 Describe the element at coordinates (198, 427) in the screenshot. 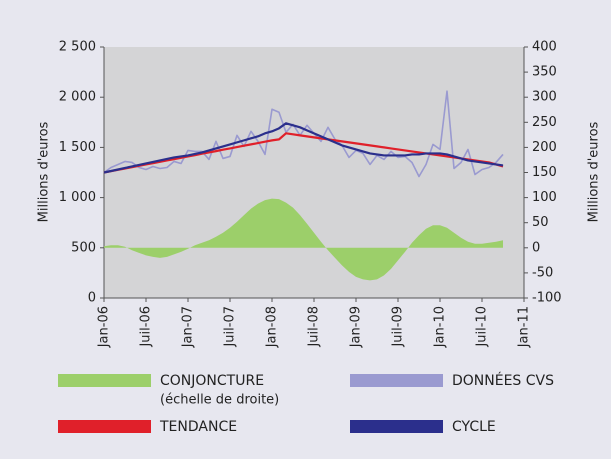

I see `legend-label: TENDANCE` at that location.